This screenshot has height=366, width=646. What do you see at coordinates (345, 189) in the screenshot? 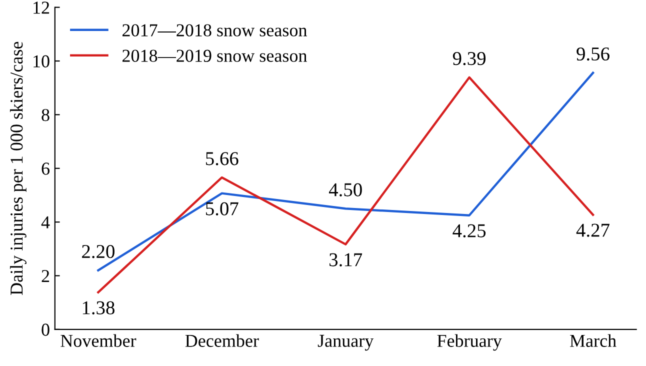
I see `data-label: 4.50` at bounding box center [345, 189].